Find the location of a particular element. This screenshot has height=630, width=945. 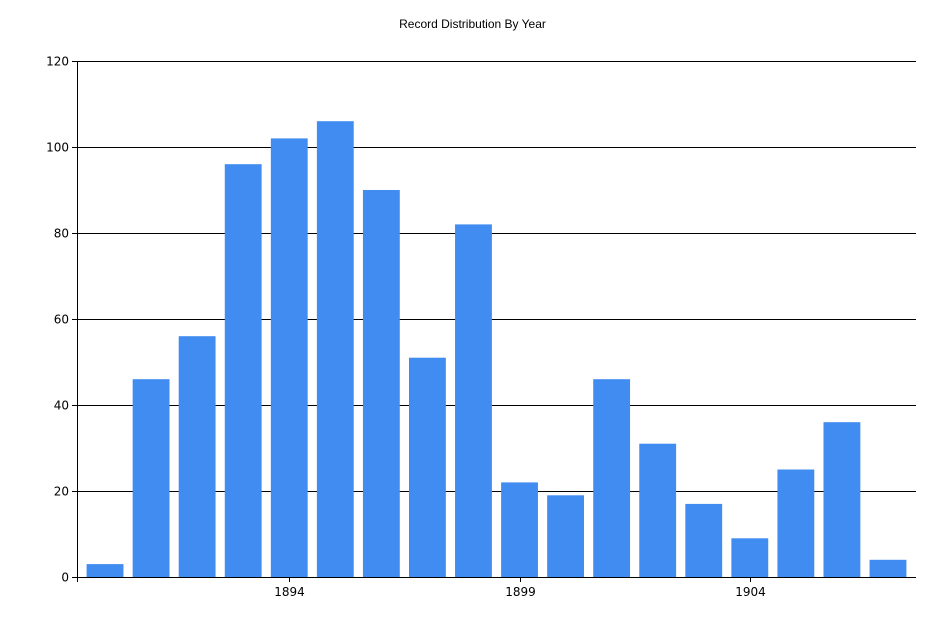

y-tick-label-20: 20 is located at coordinates (61, 492).